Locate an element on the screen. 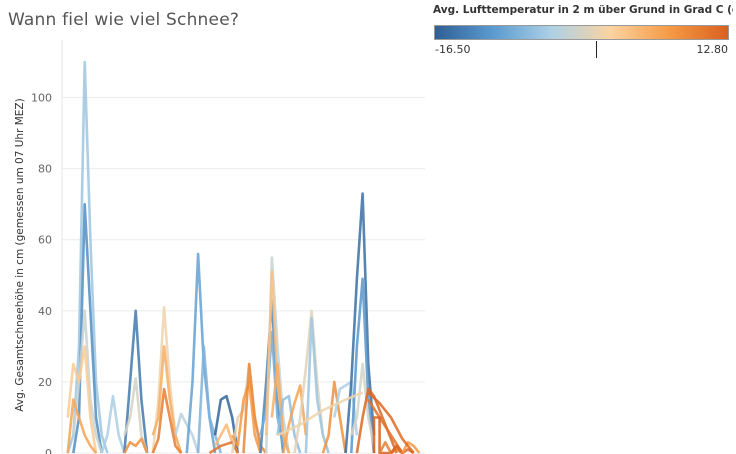 The image size is (736, 454). legend-max-label: 12.80 is located at coordinates (712, 49).